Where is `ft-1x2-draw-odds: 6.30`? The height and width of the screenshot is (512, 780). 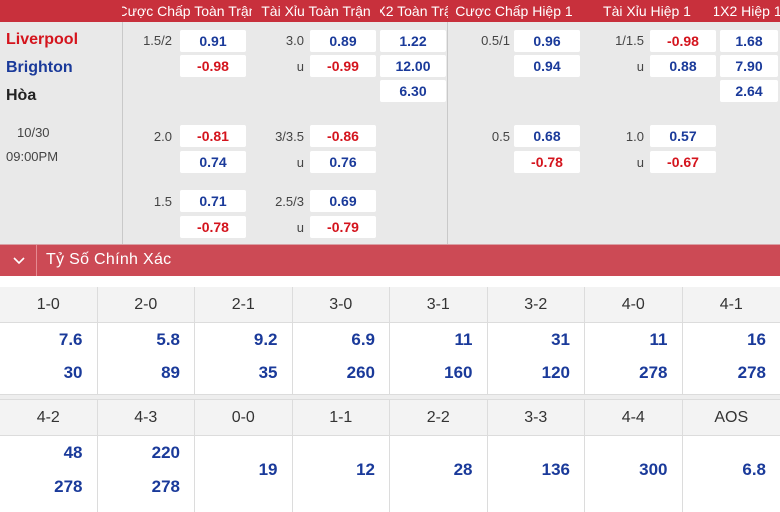
ft-1x2-draw-odds: 6.30 is located at coordinates (413, 91).